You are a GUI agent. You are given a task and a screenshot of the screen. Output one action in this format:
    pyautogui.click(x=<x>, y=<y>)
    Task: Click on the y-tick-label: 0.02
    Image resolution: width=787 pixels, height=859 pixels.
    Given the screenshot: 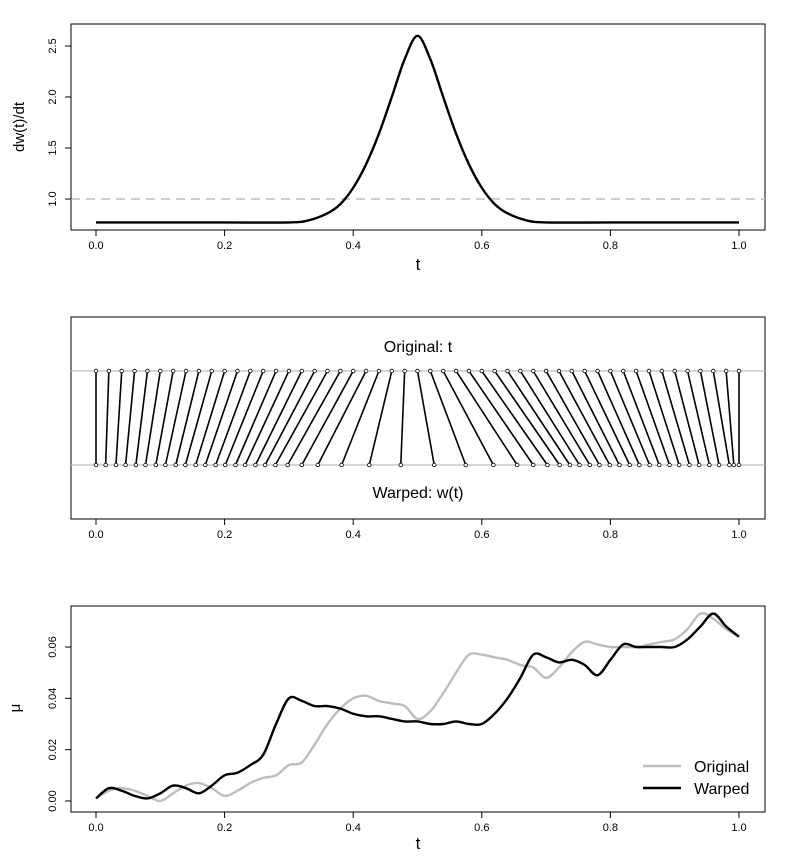 What is the action you would take?
    pyautogui.click(x=53, y=749)
    